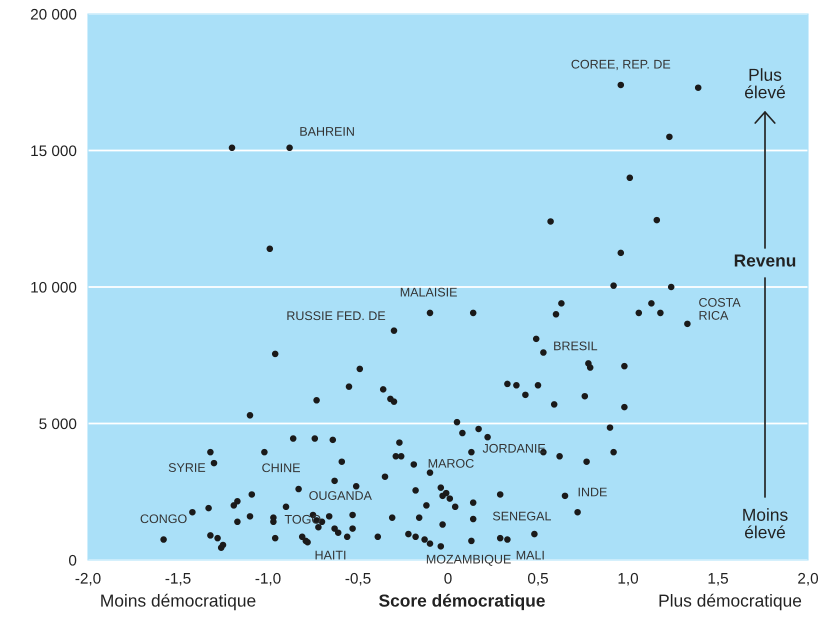 The width and height of the screenshot is (835, 635). Describe the element at coordinates (88, 579) in the screenshot. I see `x-tick-label: -2,0` at that location.